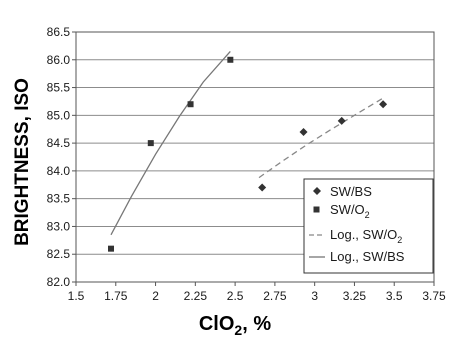 This screenshot has width=455, height=341. I want to click on y-axis-ticks: 82.0 82.5 83.0 83.5 84.0 84.5 85.0 85.5 86.0 86.5, so click(61, 157).